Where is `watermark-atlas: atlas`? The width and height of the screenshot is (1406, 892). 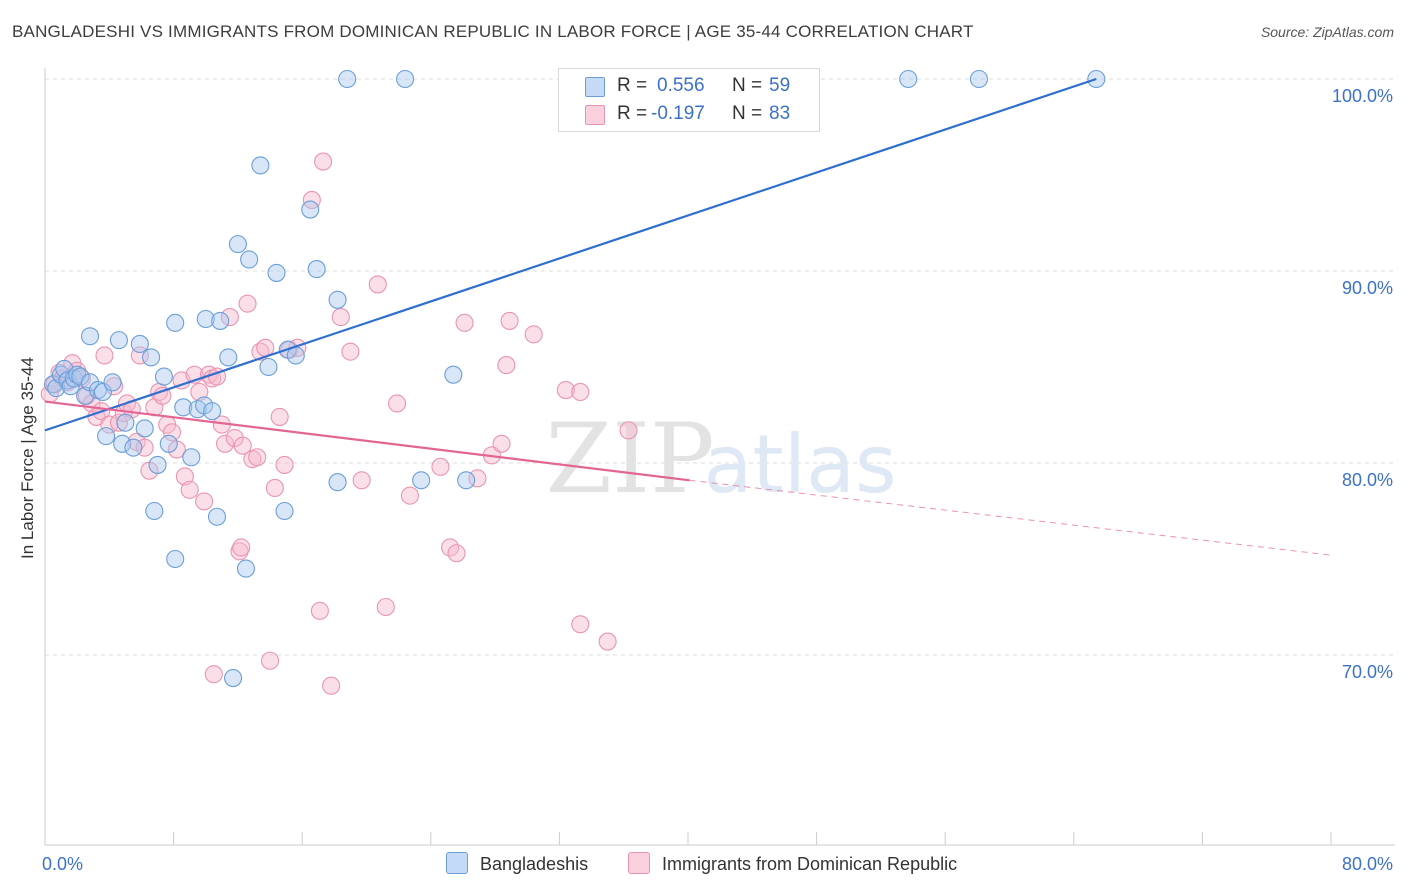
watermark-atlas: atlas is located at coordinates (799, 464).